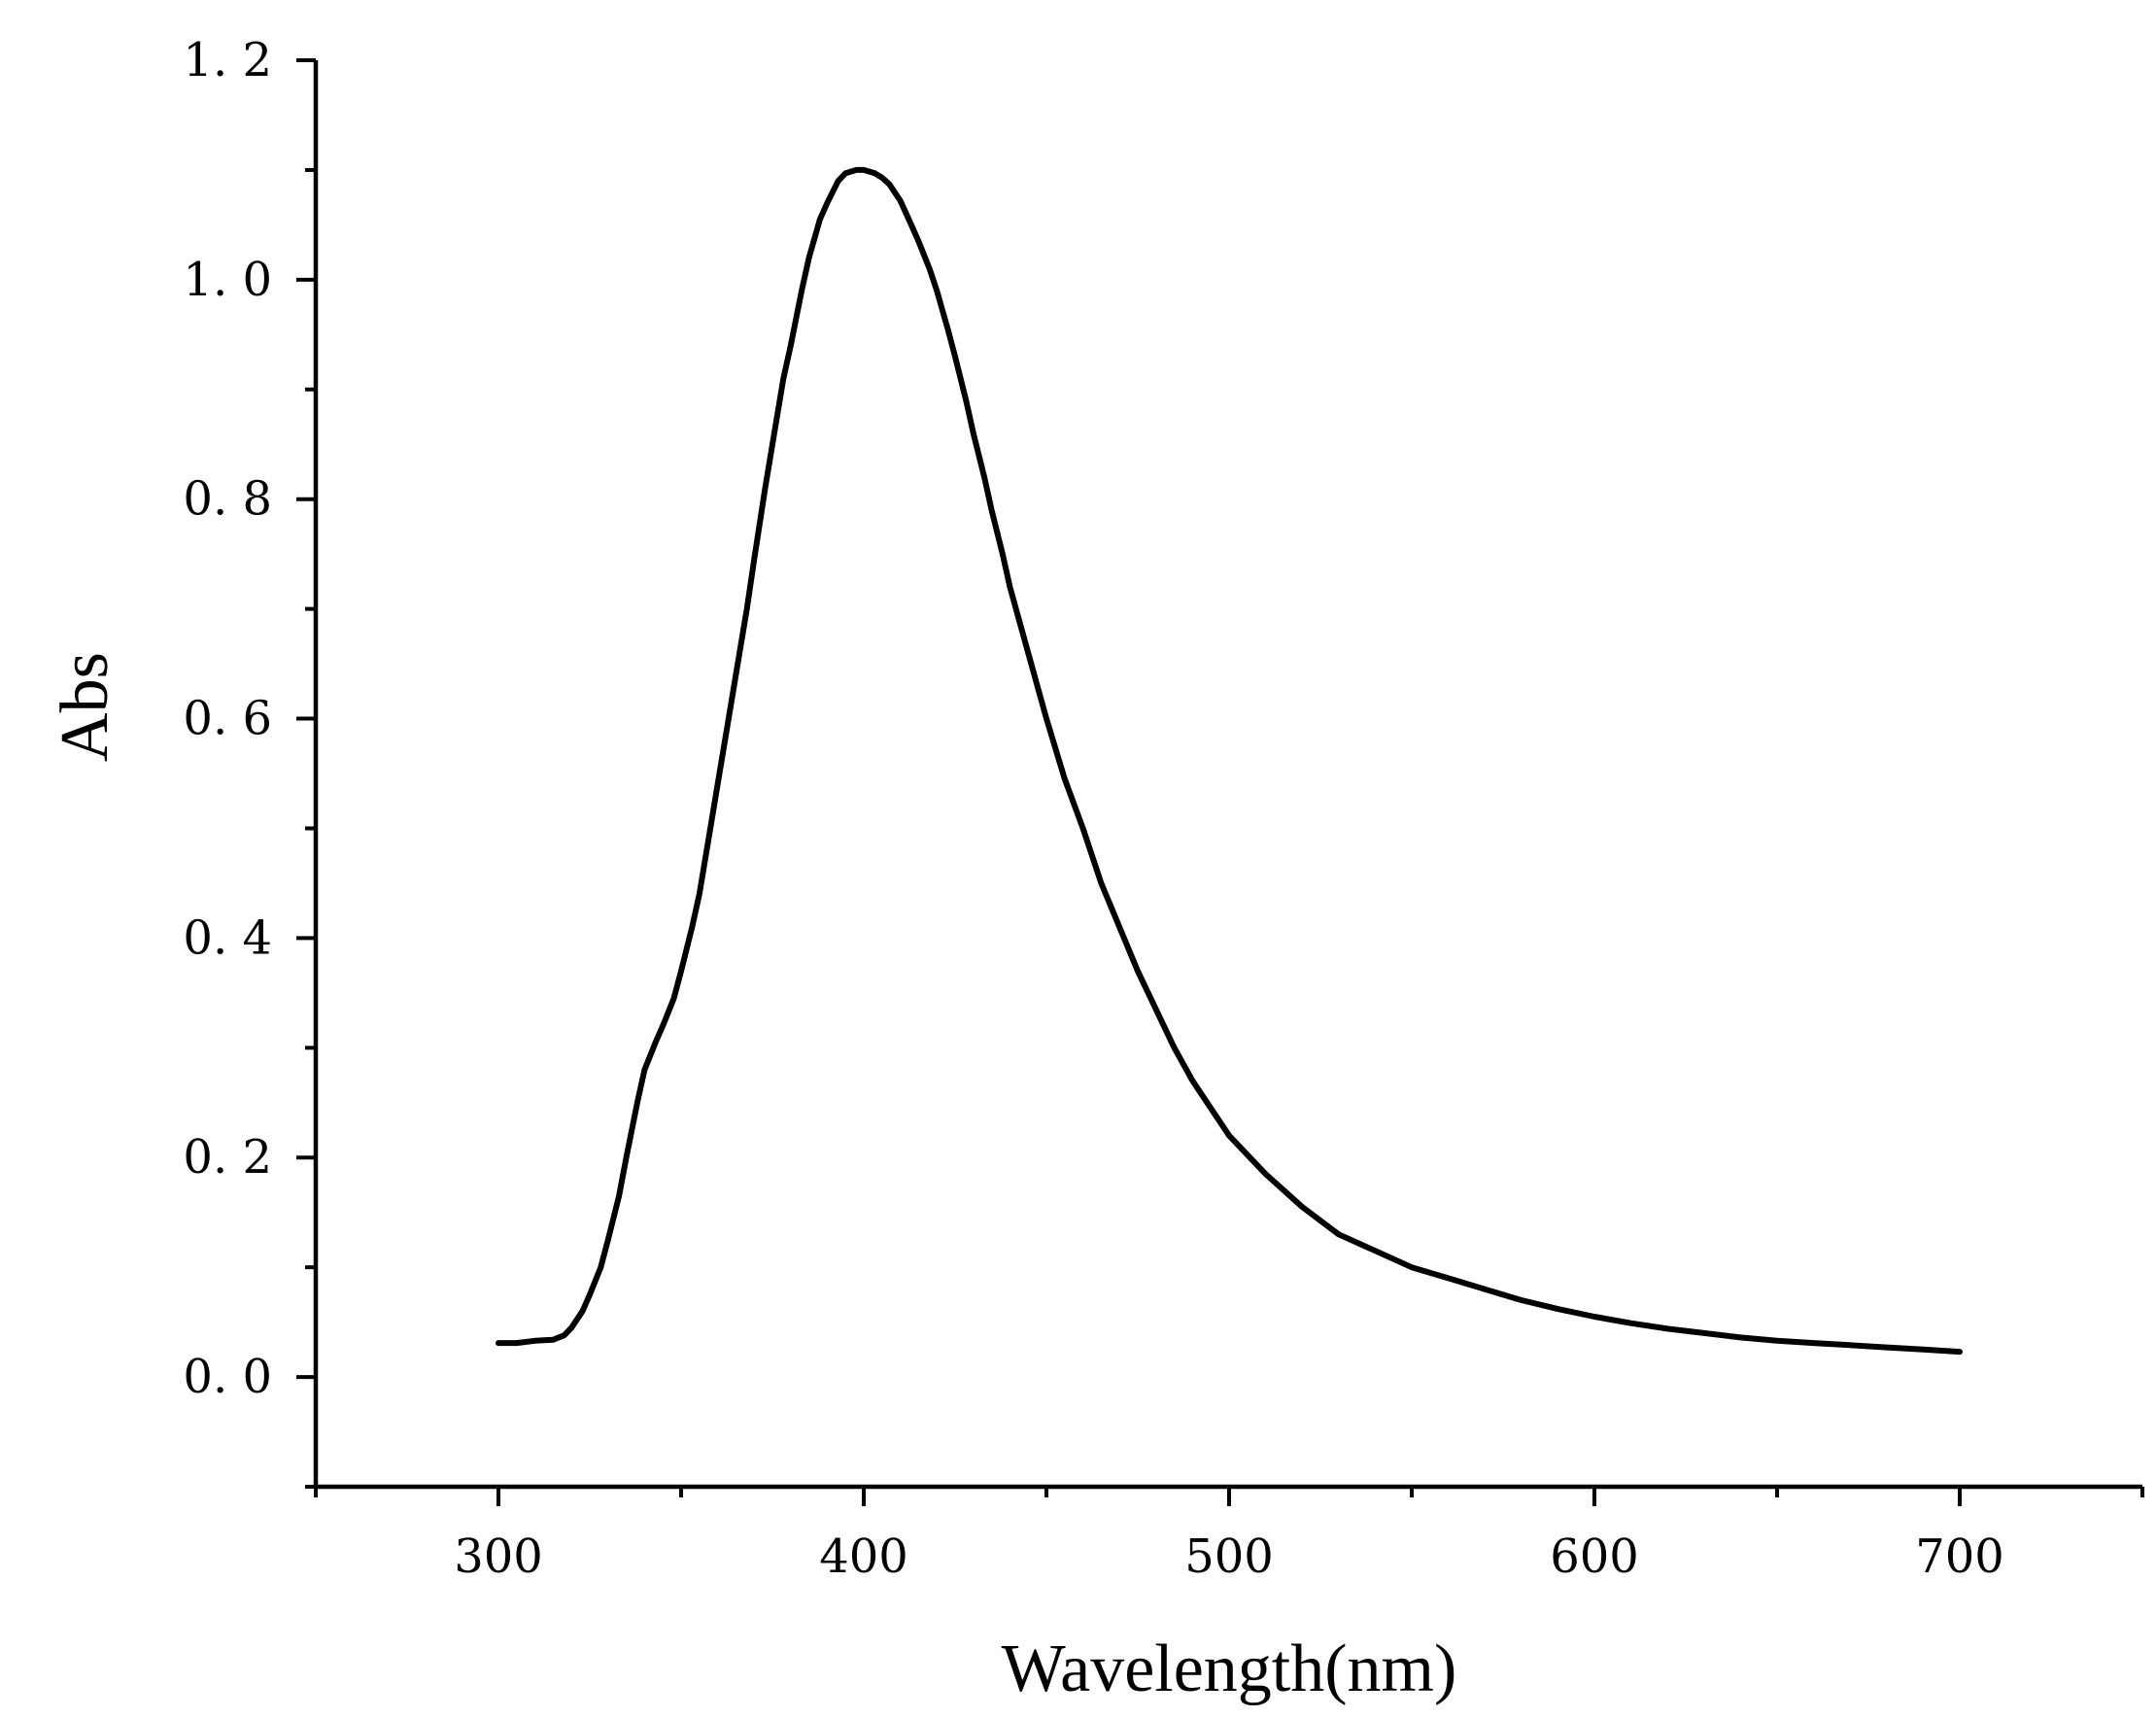 The image size is (2156, 1718). What do you see at coordinates (1229, 1669) in the screenshot?
I see `x-axis-title: Wavelength(nm)` at bounding box center [1229, 1669].